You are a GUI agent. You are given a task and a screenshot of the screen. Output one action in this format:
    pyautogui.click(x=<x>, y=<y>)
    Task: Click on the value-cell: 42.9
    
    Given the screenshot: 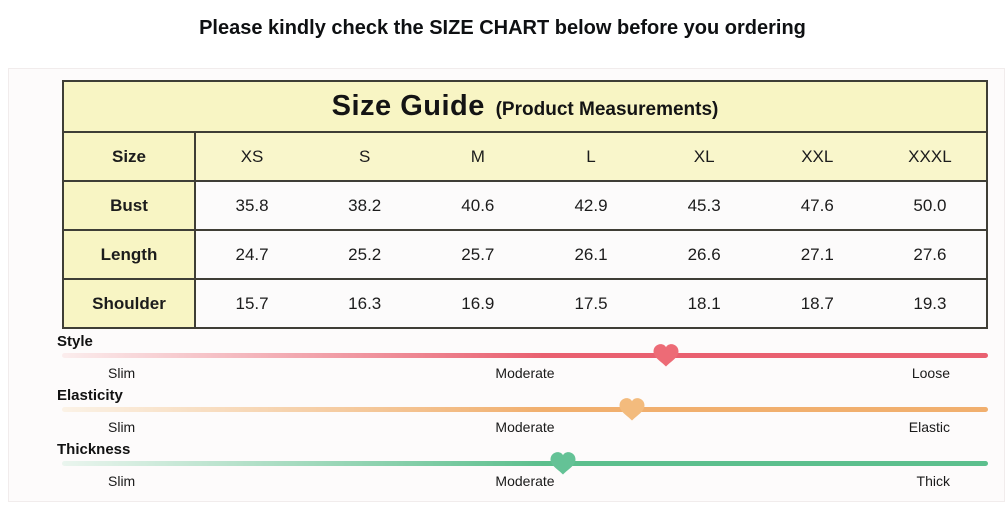 What is the action you would take?
    pyautogui.click(x=591, y=205)
    